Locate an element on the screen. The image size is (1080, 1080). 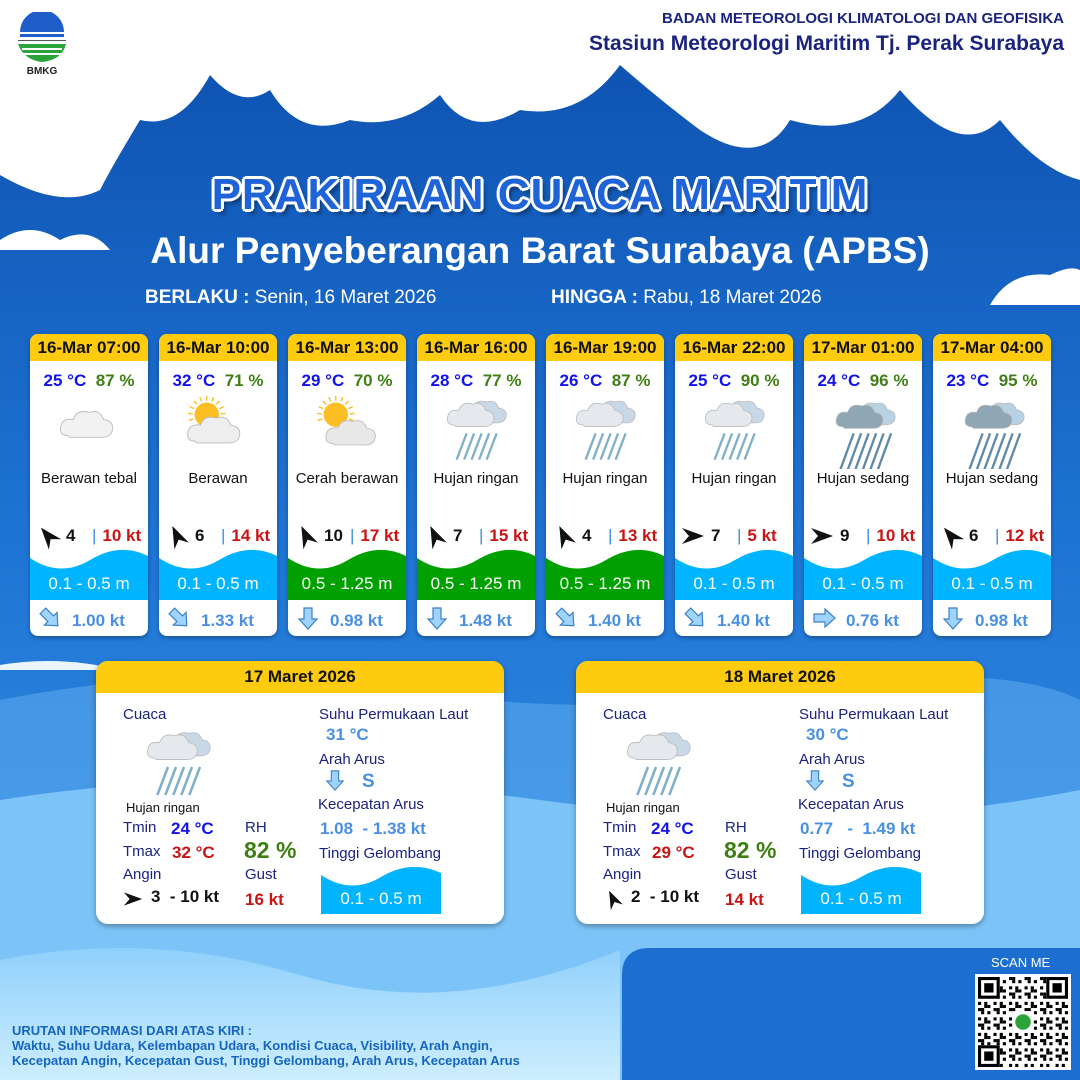
gust-value: 14 kt is located at coordinates (744, 899).